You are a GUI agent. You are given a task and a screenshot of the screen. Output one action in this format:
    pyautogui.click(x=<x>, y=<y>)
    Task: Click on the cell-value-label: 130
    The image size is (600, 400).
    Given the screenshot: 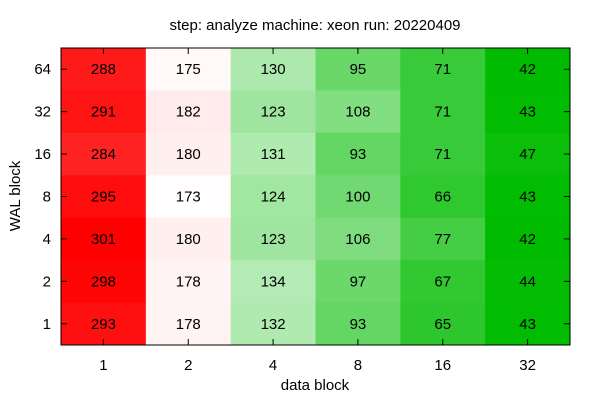 What is the action you would take?
    pyautogui.click(x=273, y=69)
    